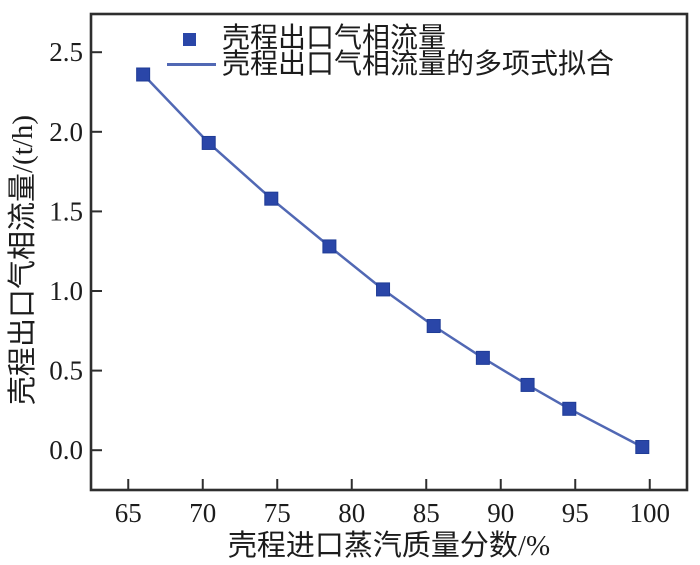  Describe the element at coordinates (66, 371) in the screenshot. I see `y-tick-label: 0.5` at that location.